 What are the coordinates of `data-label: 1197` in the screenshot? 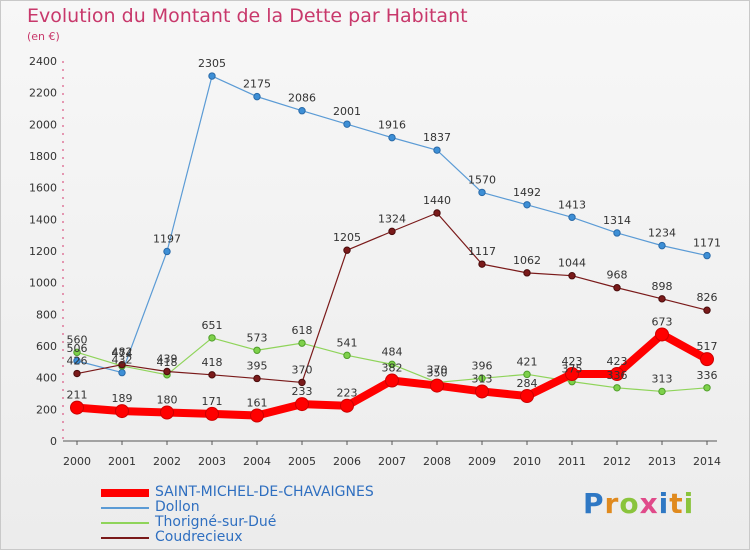 It's located at (167, 238).